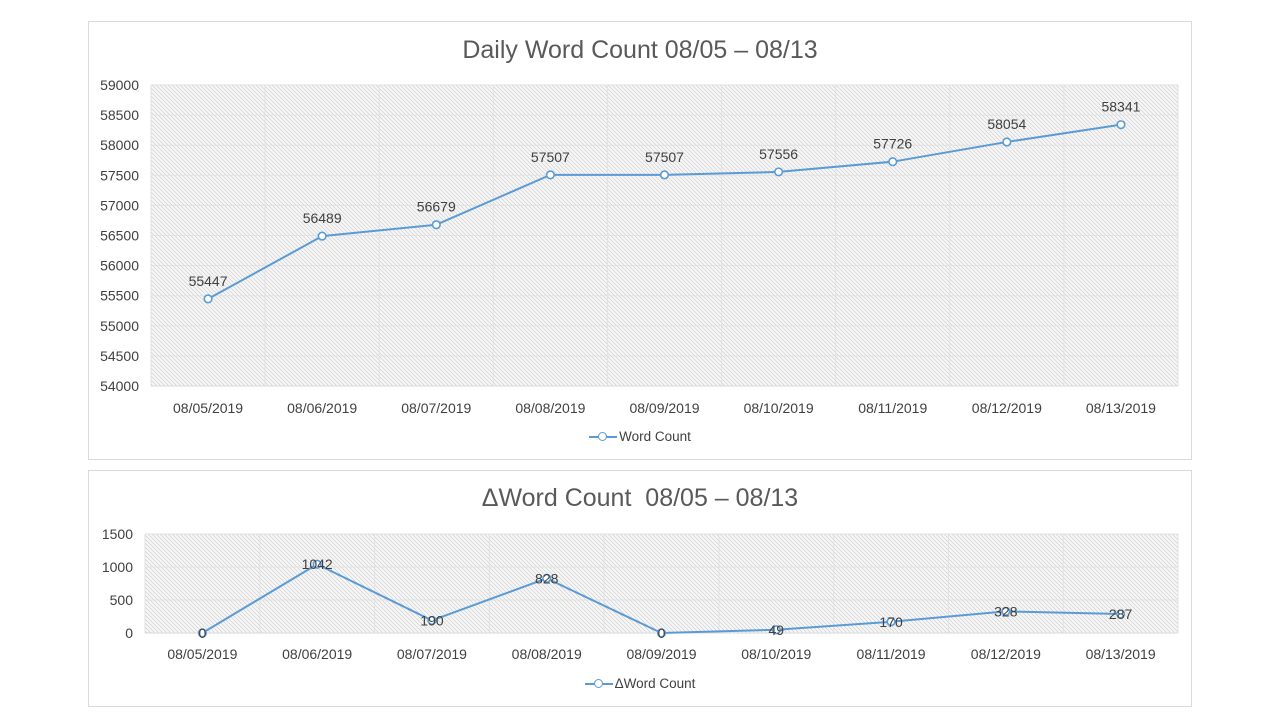 The width and height of the screenshot is (1280, 720). What do you see at coordinates (119, 356) in the screenshot?
I see `y-tick-label: 54500` at bounding box center [119, 356].